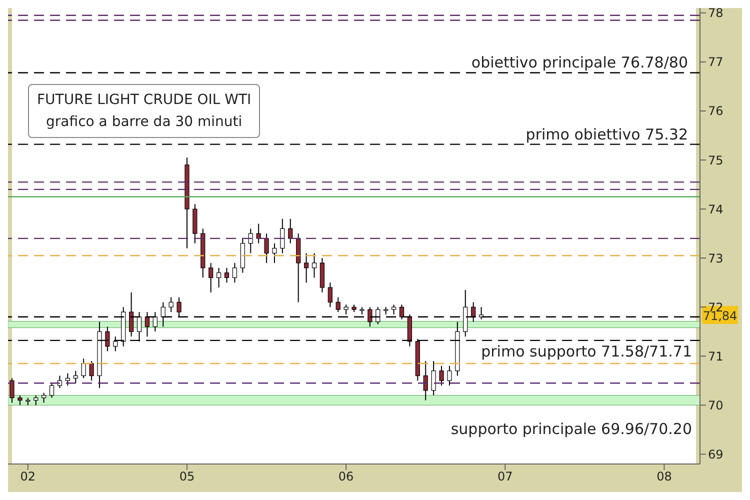 This screenshot has height=500, width=750. Describe the element at coordinates (716, 111) in the screenshot. I see `y-tick-label: 76` at that location.